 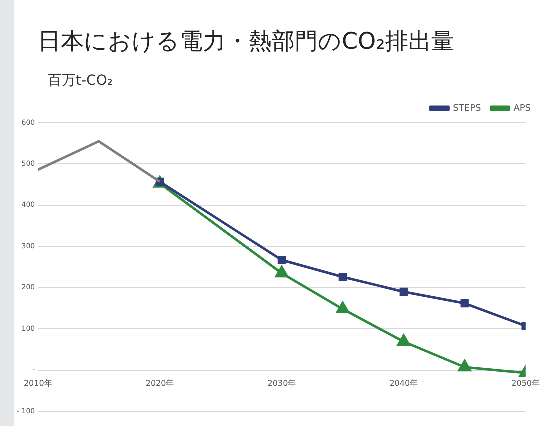 I want to click on x-tick-label: 2020年, so click(x=160, y=383).